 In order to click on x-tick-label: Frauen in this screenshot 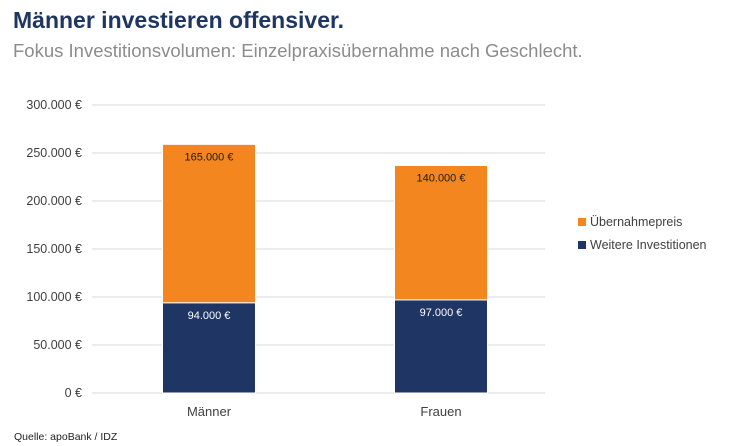, I will do `click(440, 411)`.